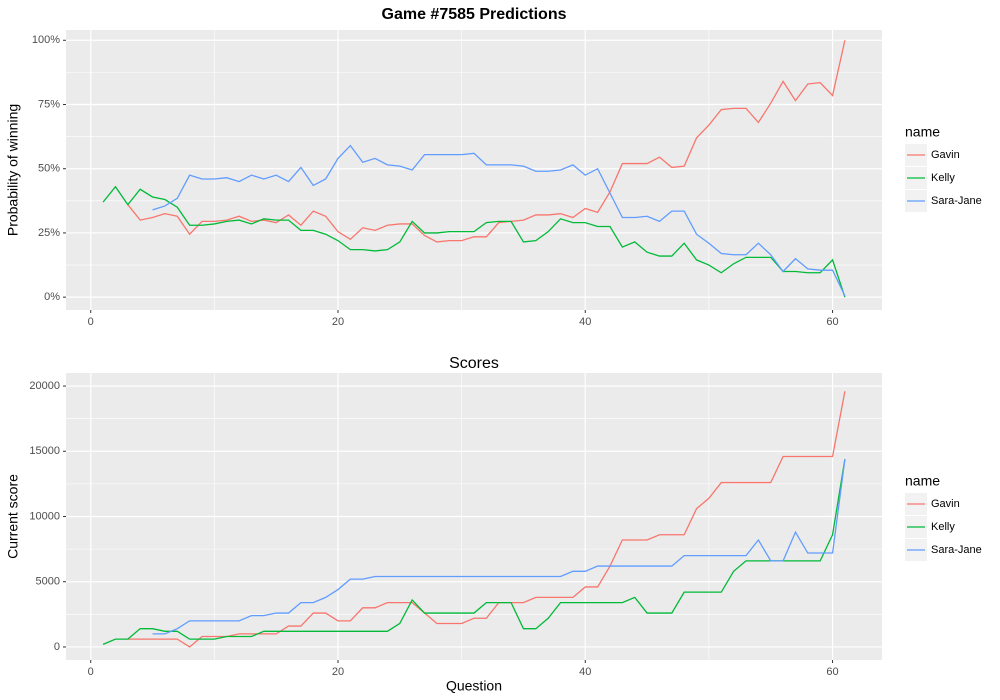  What do you see at coordinates (13, 170) in the screenshot?
I see `y-axis-label: Probability of winning` at bounding box center [13, 170].